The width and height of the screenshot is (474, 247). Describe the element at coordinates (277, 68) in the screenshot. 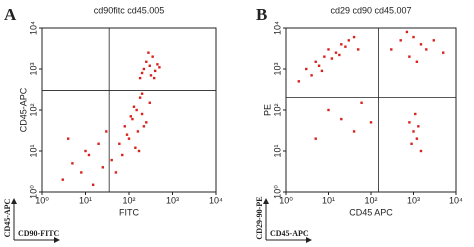

I see `y-tick-label: 10³` at that location.